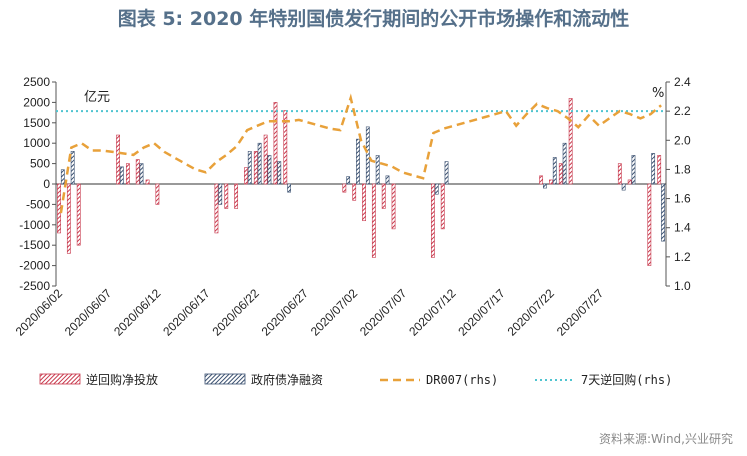  Describe the element at coordinates (682, 199) in the screenshot. I see `right-tick-label: 1.6` at that location.